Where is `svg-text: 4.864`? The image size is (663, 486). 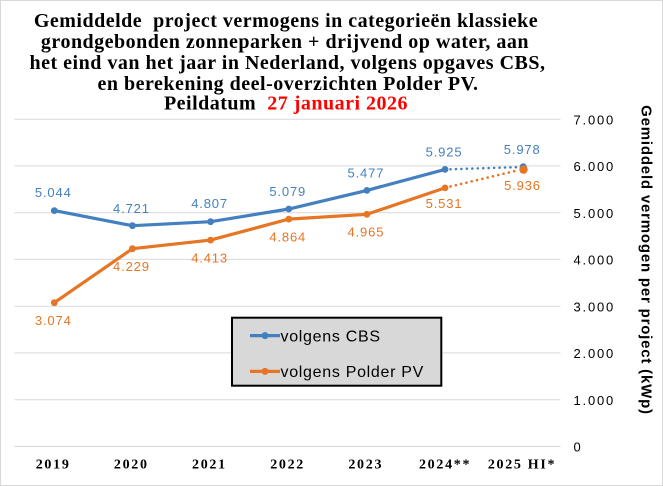
svg-text: 4.864 is located at coordinates (287, 236).